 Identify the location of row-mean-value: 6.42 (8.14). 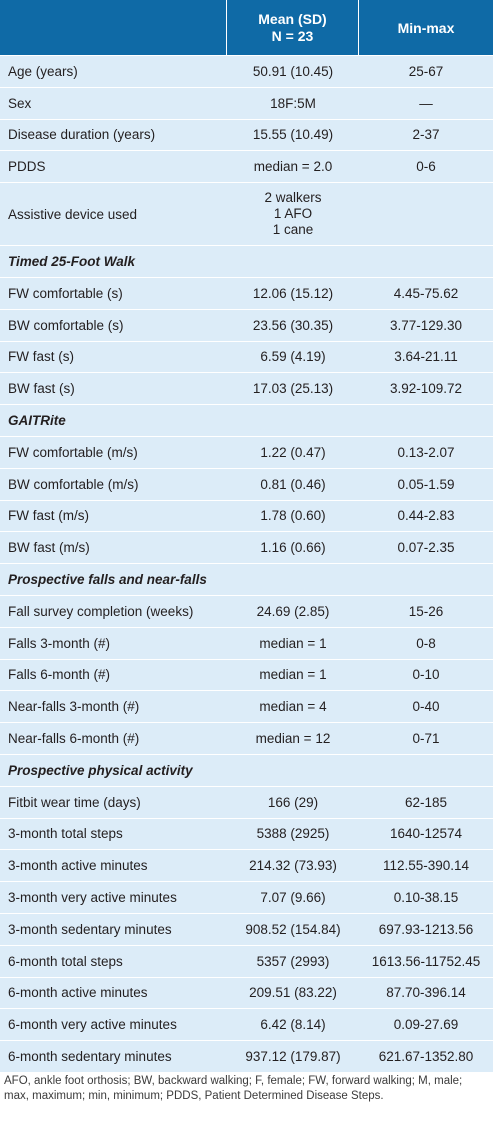
(293, 1025).